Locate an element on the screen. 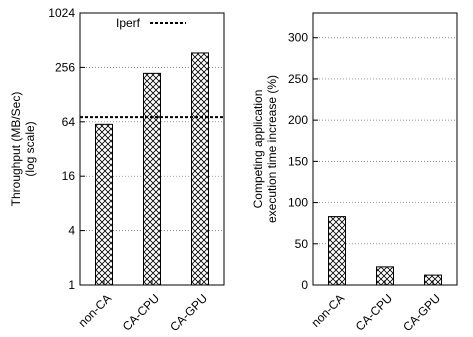 This screenshot has height=337, width=473. left-y-tick-label: 1024 is located at coordinates (61, 13).